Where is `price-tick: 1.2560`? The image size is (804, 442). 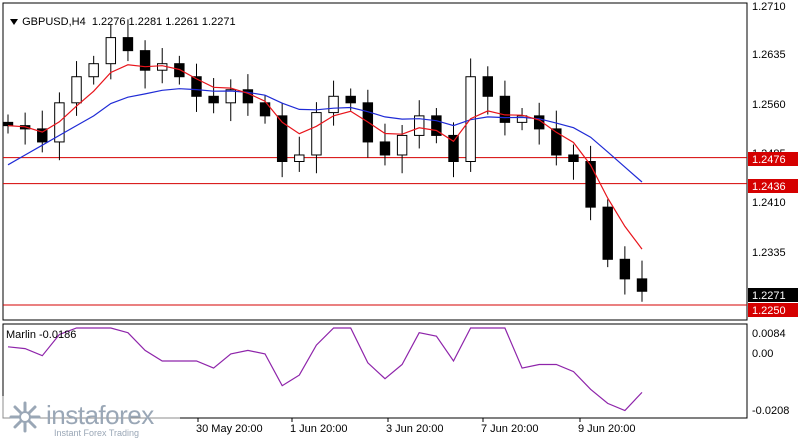 price-tick: 1.2560 is located at coordinates (769, 105).